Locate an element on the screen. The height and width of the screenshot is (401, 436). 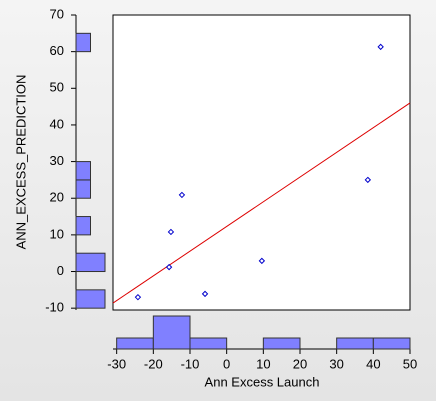
y-tick-label: 30 is located at coordinates (57, 160).